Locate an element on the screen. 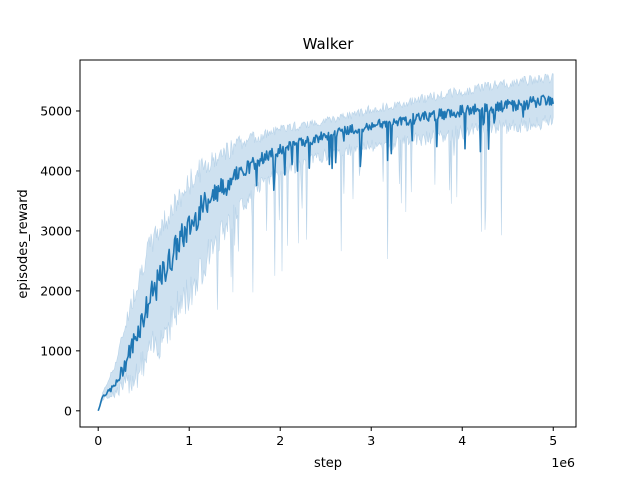 The width and height of the screenshot is (640, 480). x-tick-label: 1 is located at coordinates (189, 440).